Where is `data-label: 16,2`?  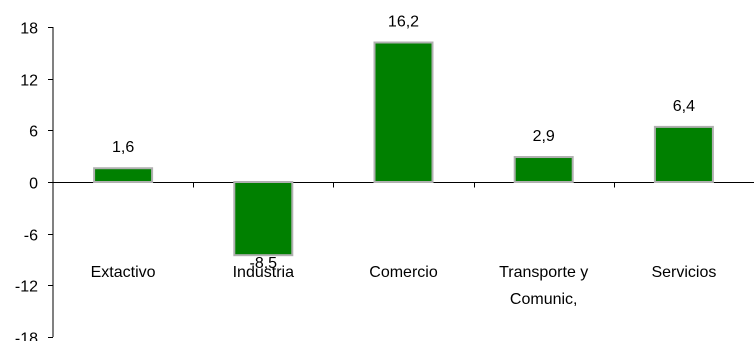 data-label: 16,2 is located at coordinates (403, 22).